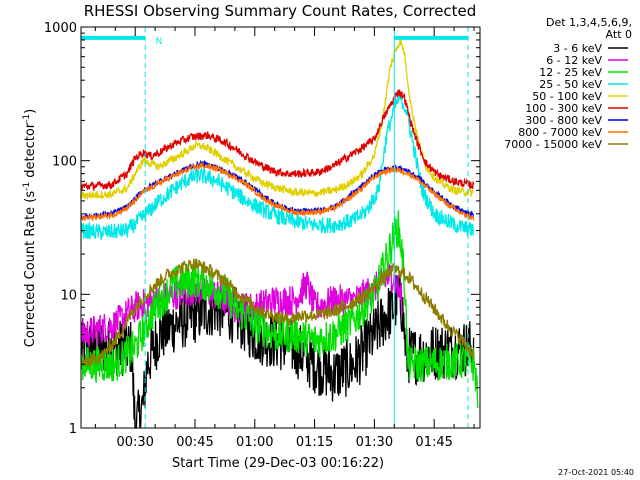 This screenshot has width=640, height=480. I want to click on x-tick-label: 01:15, so click(314, 442).